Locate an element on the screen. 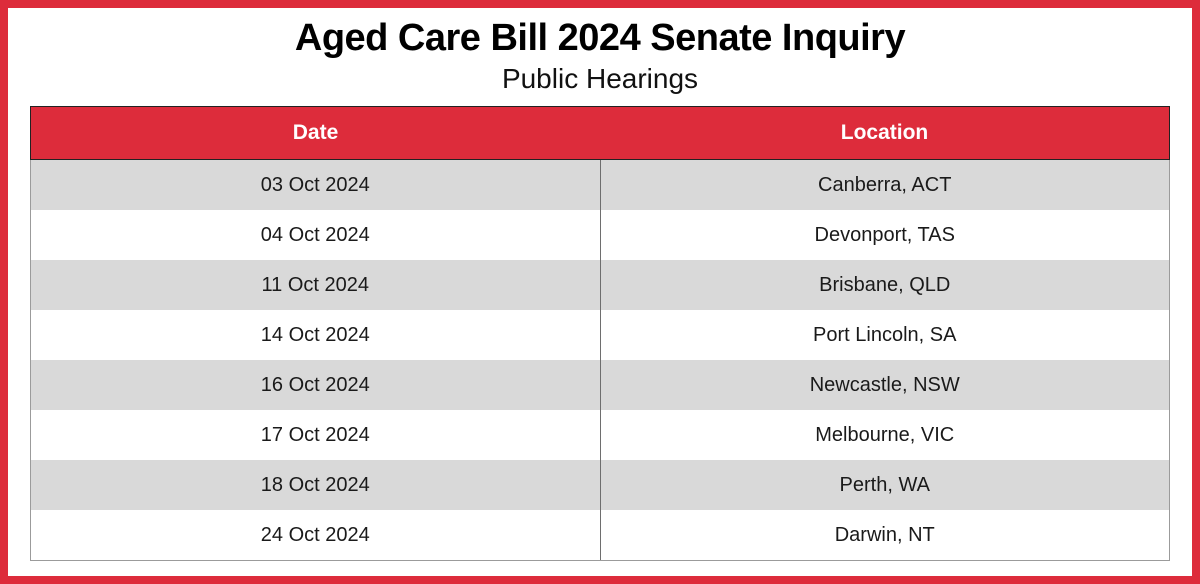  table-row: 16 Oct 2024 Newcastle, NSW is located at coordinates (600, 385).